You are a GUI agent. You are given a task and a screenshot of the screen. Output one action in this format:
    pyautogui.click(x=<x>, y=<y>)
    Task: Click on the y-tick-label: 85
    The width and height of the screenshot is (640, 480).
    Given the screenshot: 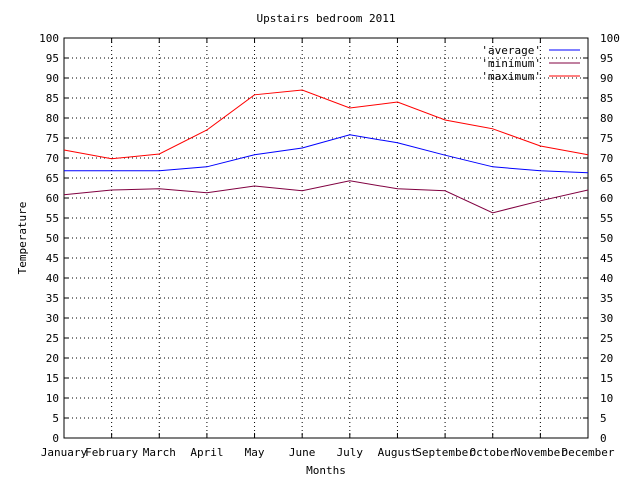 What is the action you would take?
    pyautogui.click(x=52, y=98)
    